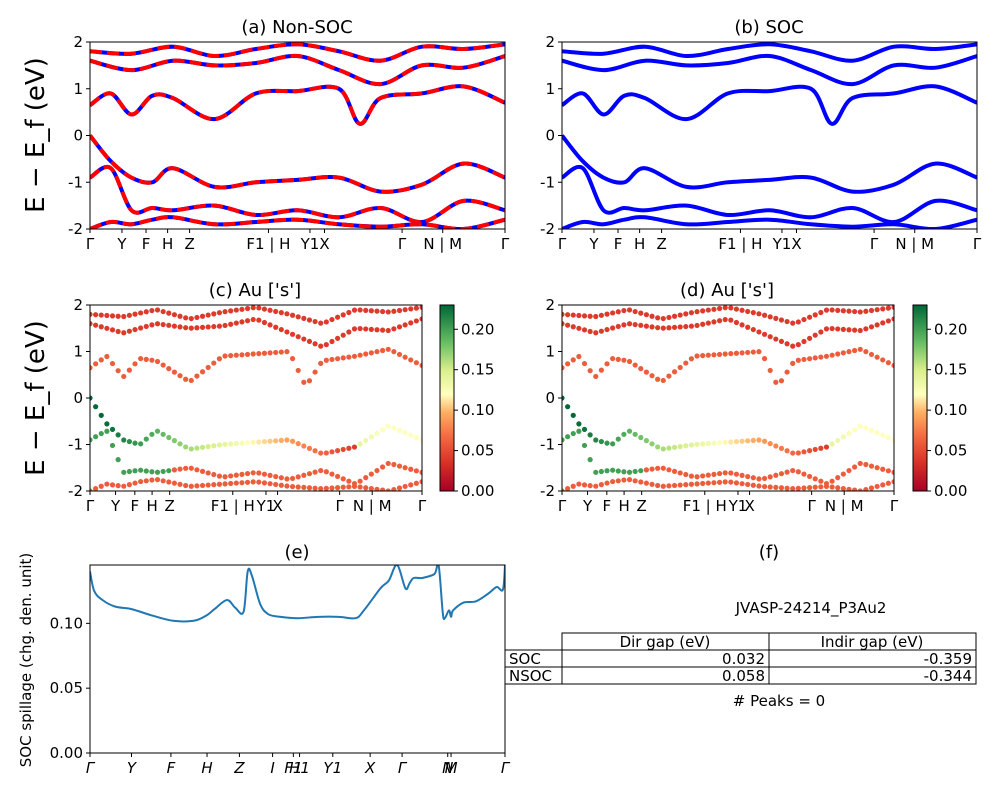 The width and height of the screenshot is (1000, 800). I want to click on axes-frame, so click(297, 659).